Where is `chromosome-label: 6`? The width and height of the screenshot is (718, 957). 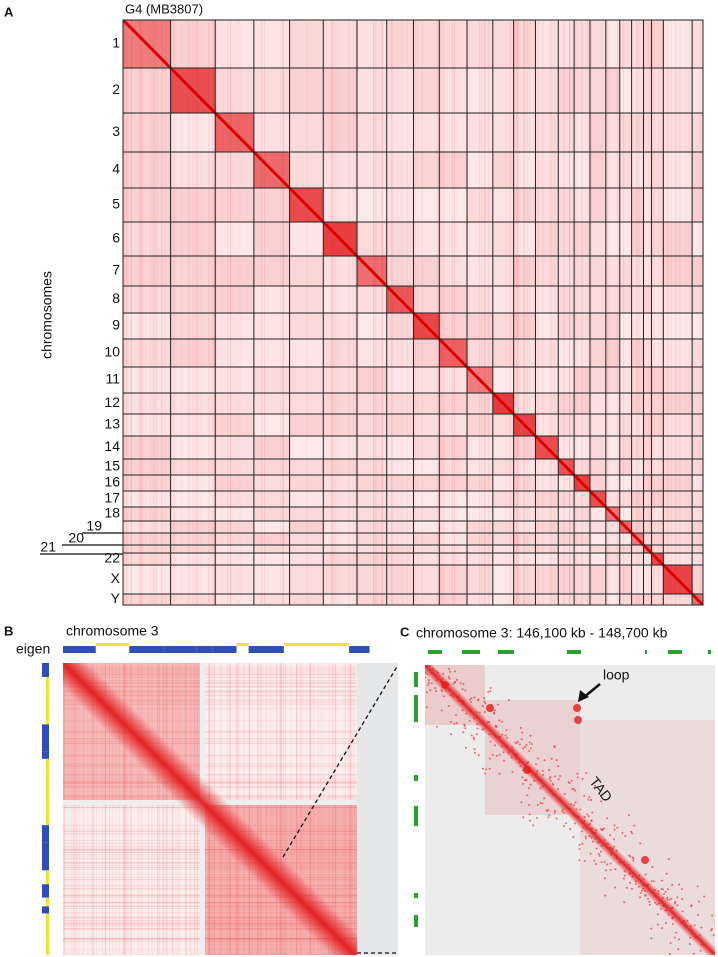 chromosome-label: 6 is located at coordinates (116, 238).